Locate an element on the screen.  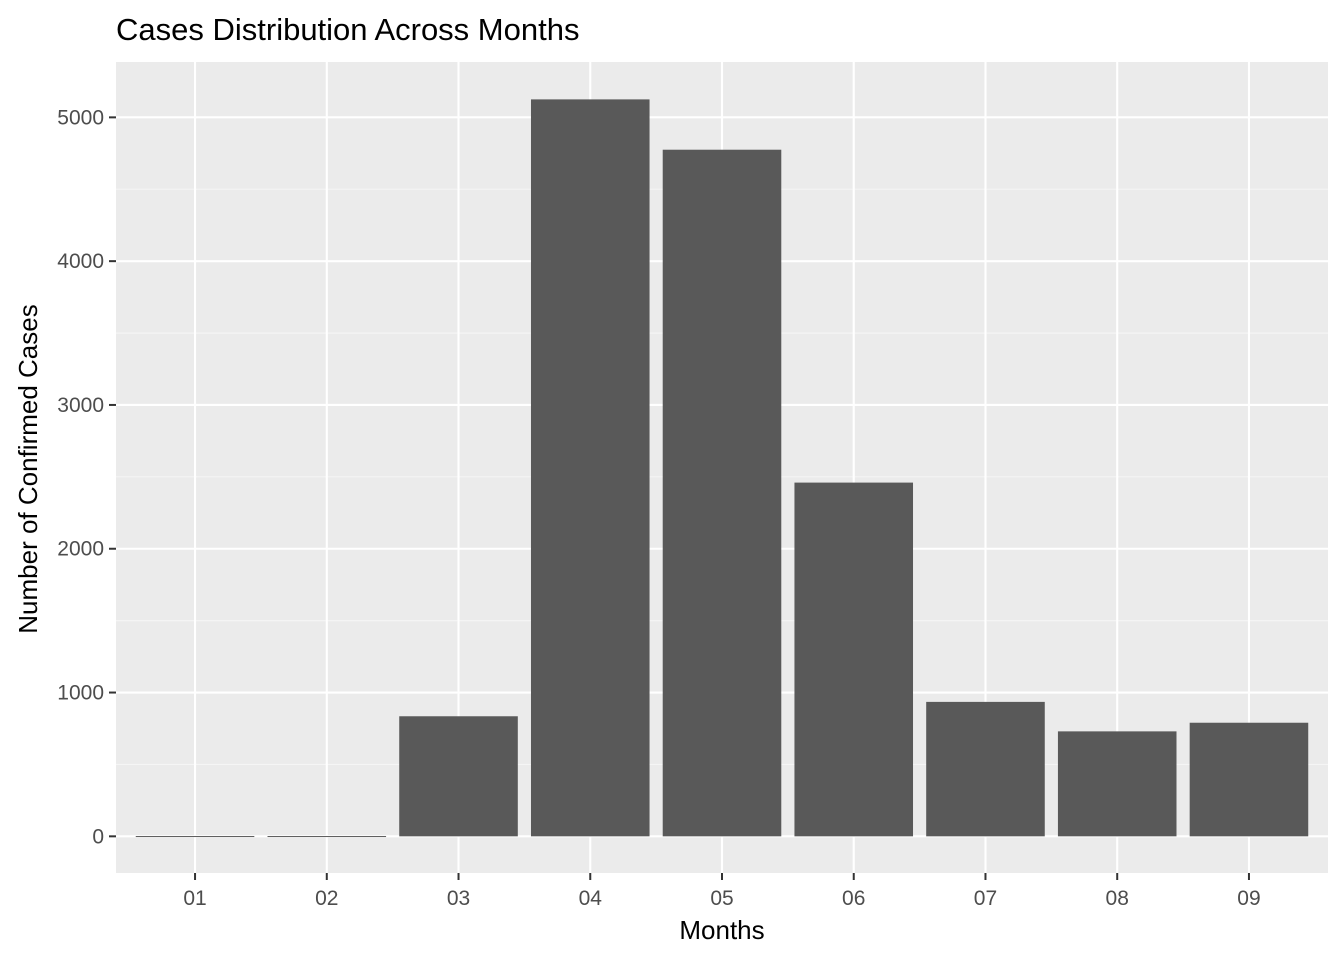
chart-title: Cases Distribution Across Months is located at coordinates (347, 29).